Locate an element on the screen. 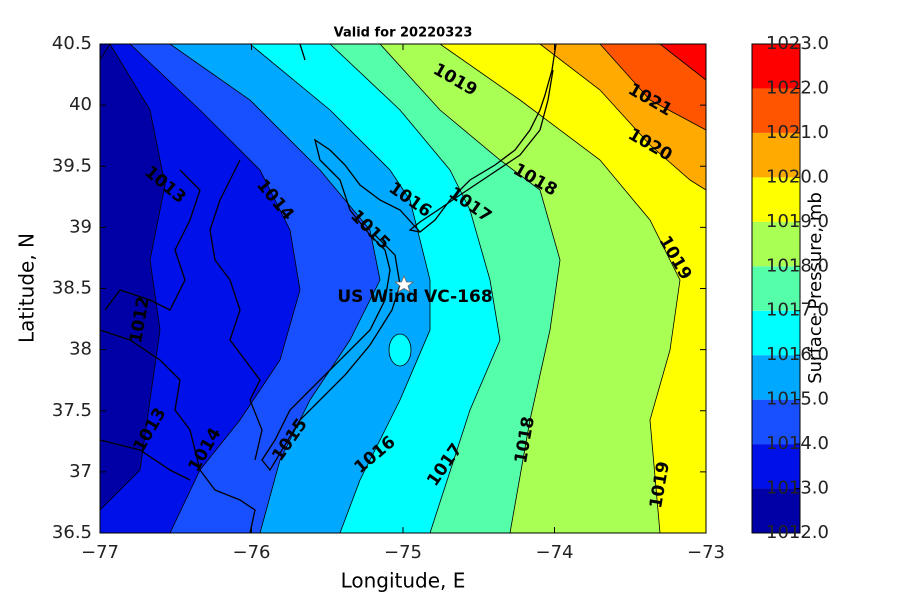 The height and width of the screenshot is (600, 900). x-axis-label: Longitude, E is located at coordinates (403, 581).